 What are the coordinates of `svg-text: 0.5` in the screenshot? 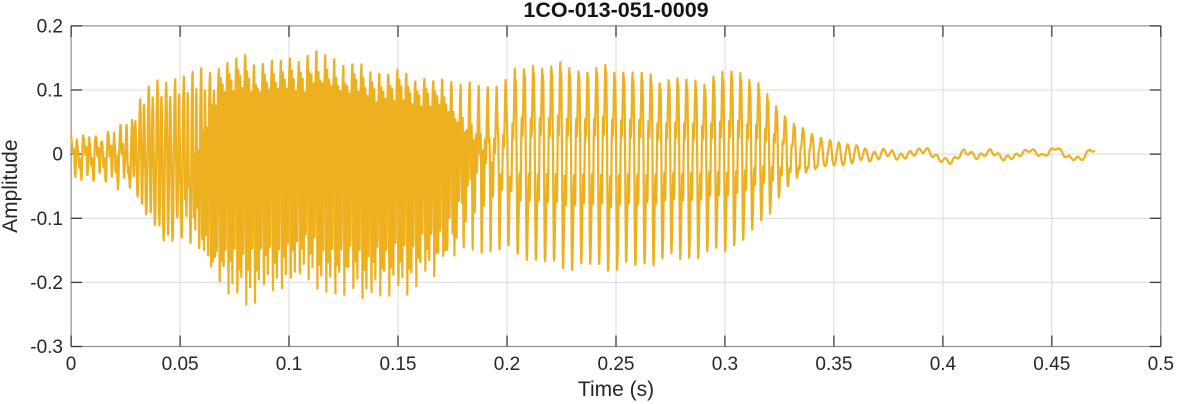 It's located at (1161, 364).